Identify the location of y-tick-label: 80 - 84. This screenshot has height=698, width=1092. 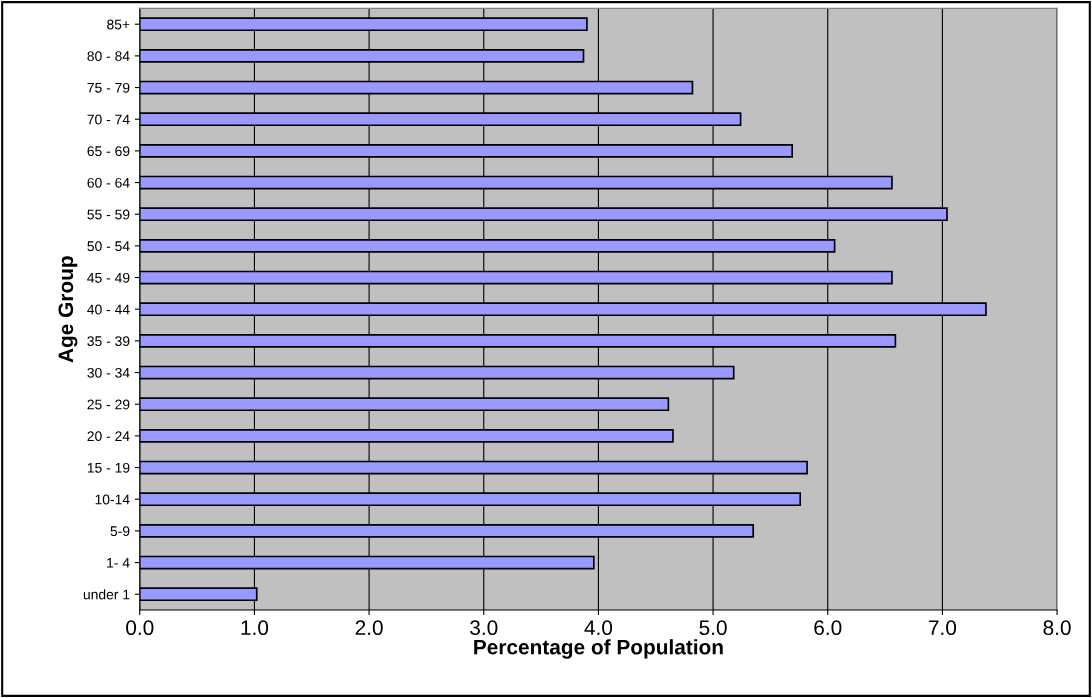
(108, 56).